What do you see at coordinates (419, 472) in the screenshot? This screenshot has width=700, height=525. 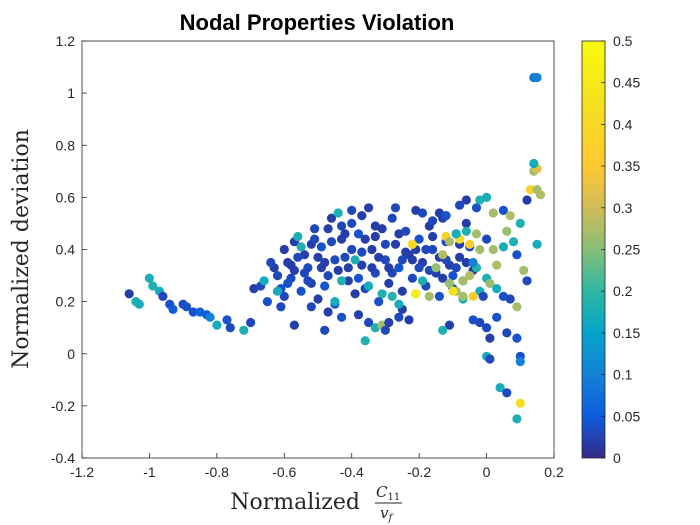 I see `x-tick-label: -0.2` at bounding box center [419, 472].